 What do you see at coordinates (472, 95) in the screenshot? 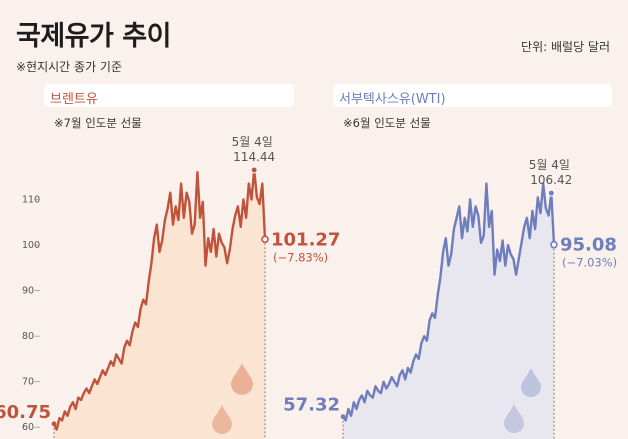
I see `wti-series-header: 서부텍사스유(WTI)` at bounding box center [472, 95].